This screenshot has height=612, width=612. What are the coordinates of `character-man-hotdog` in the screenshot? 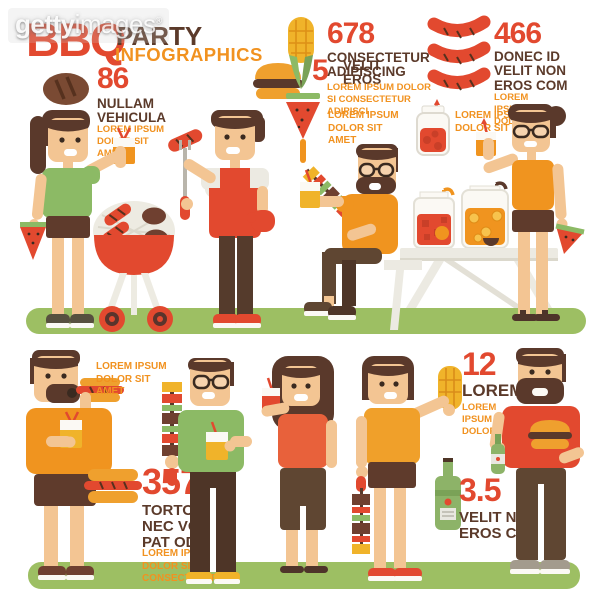 It's located at (75, 465).